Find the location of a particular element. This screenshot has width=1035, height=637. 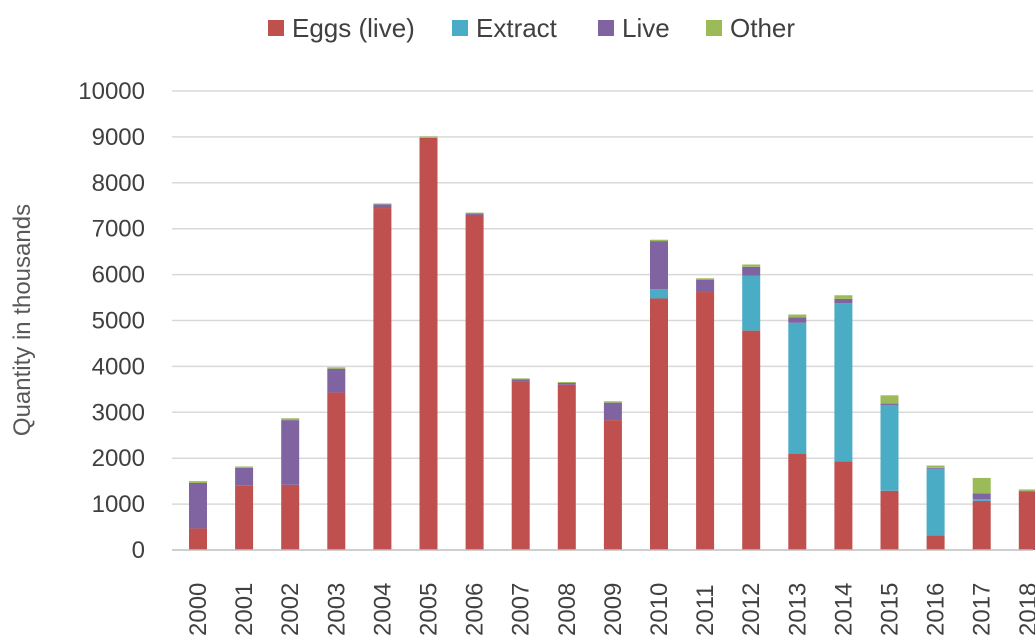

bar-live-2000 is located at coordinates (198, 505).